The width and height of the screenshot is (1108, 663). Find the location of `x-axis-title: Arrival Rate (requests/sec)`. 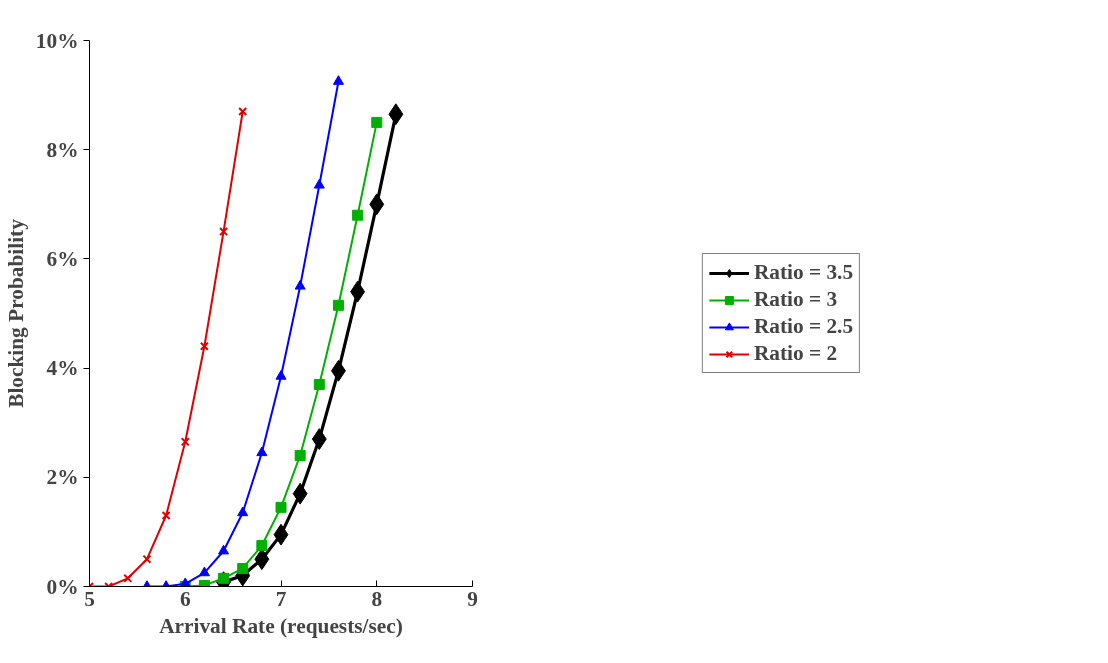

x-axis-title: Arrival Rate (requests/sec) is located at coordinates (281, 625).